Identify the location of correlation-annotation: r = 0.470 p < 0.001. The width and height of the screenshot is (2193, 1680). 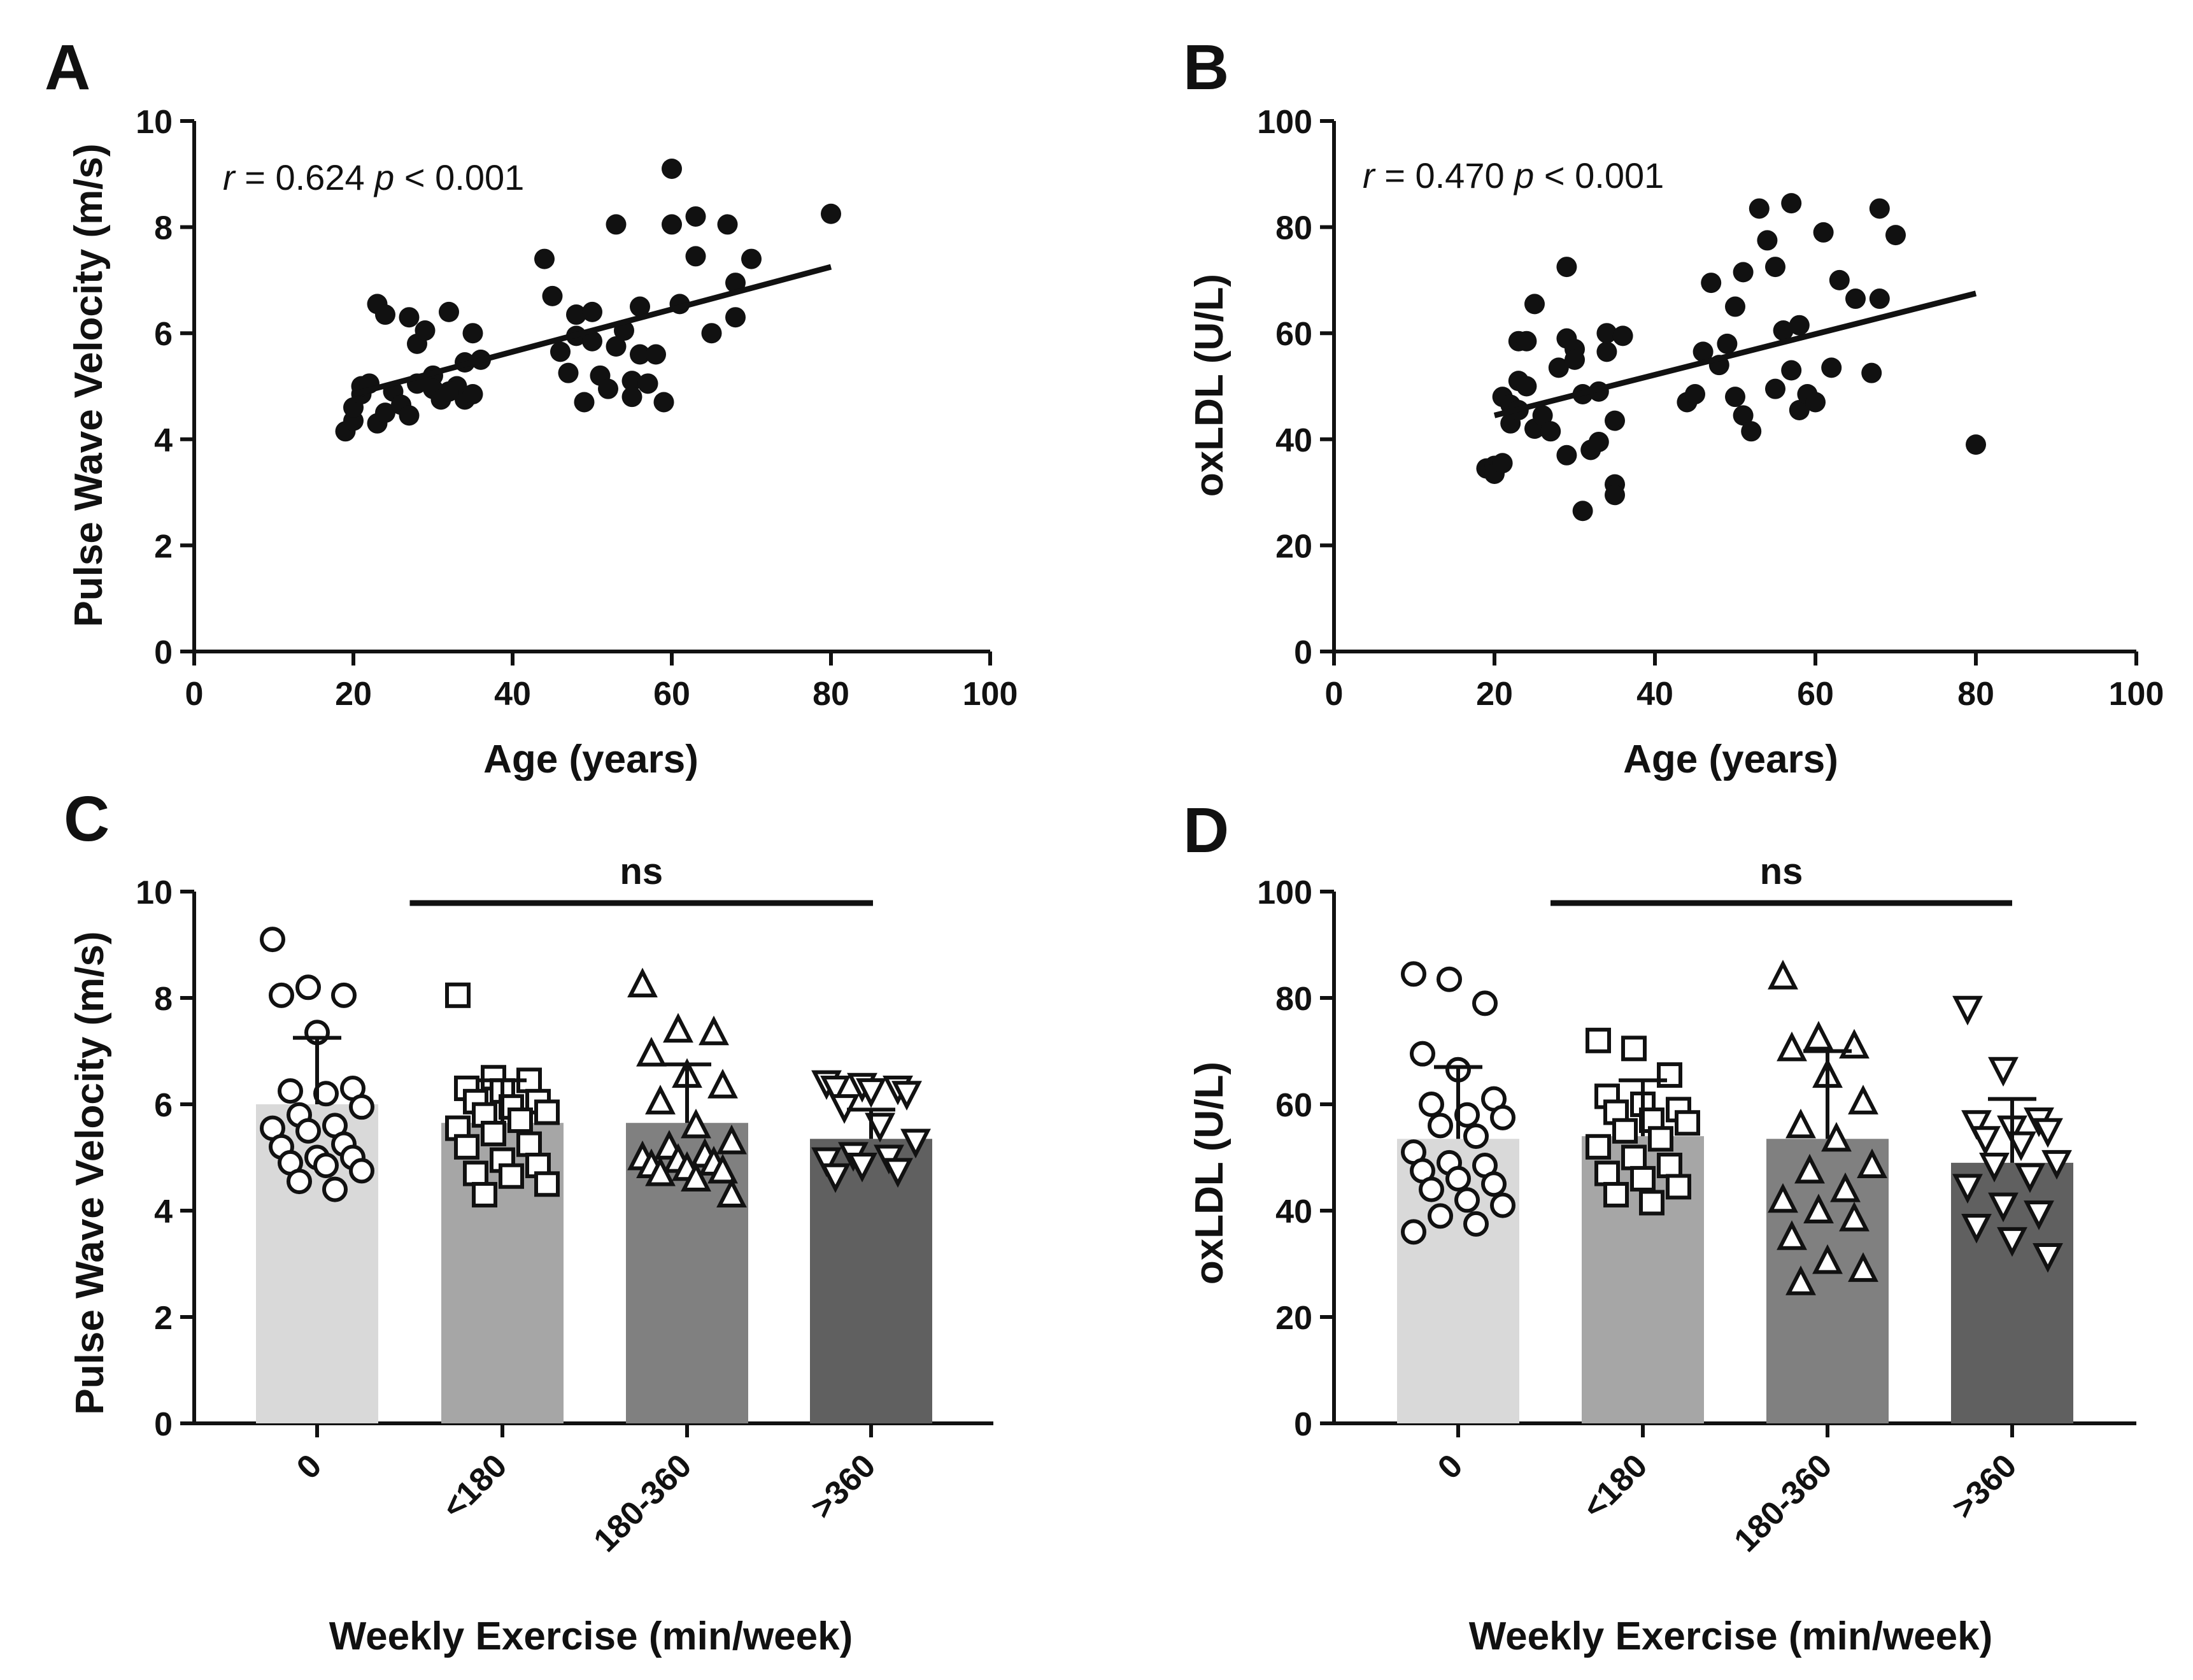
(1514, 175).